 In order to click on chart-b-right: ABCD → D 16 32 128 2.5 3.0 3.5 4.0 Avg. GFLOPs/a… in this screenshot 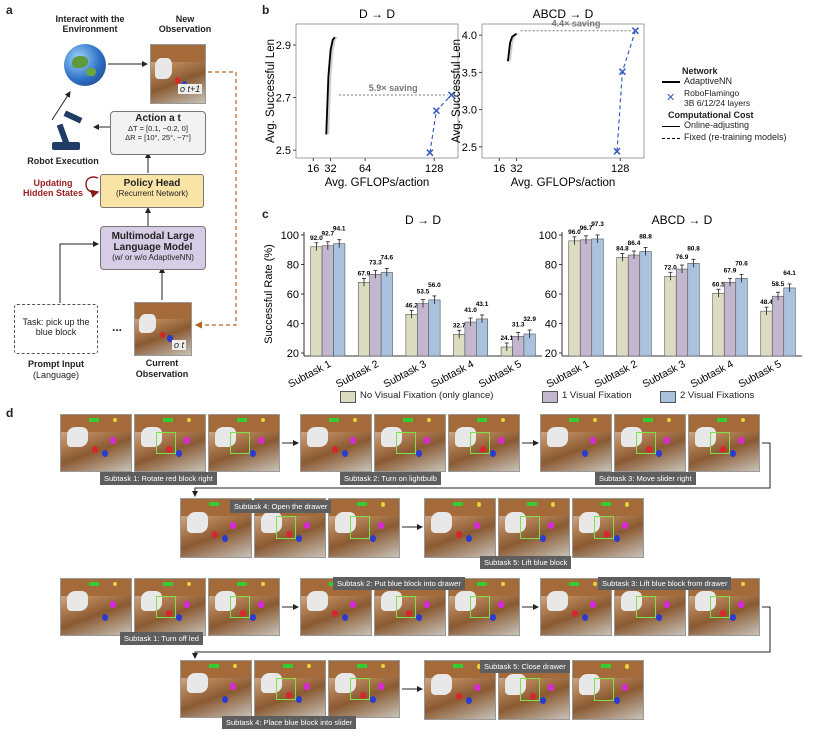, I will do `click(548, 98)`.